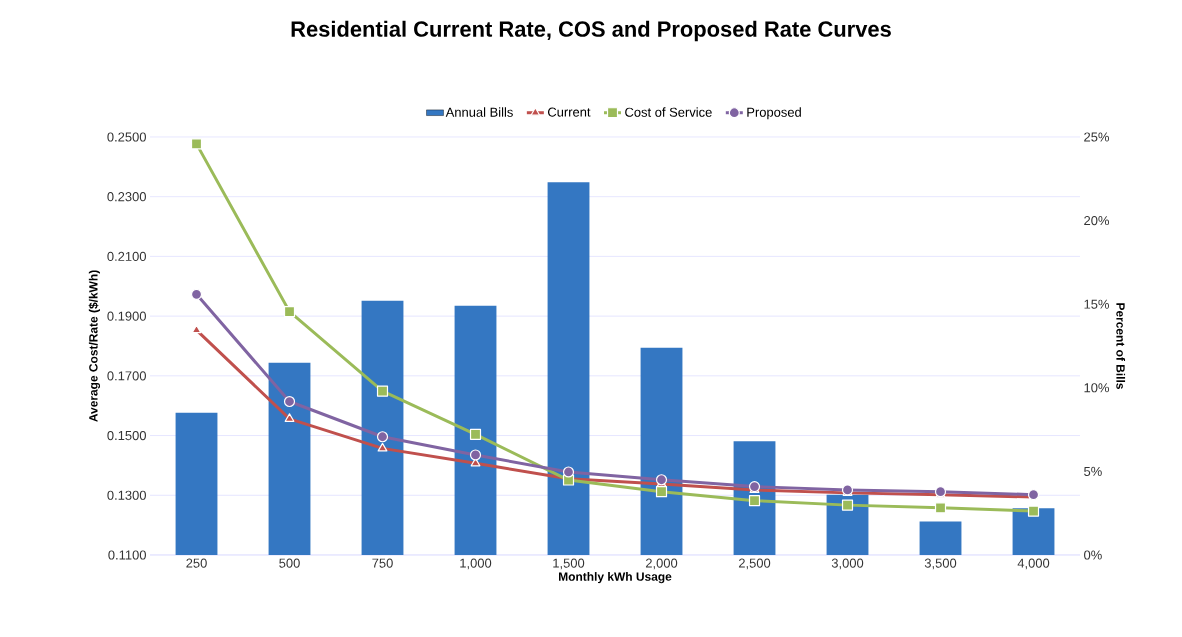  What do you see at coordinates (94, 346) in the screenshot?
I see `y-axis-title: Average Cost/Rate ($/kWh)` at bounding box center [94, 346].